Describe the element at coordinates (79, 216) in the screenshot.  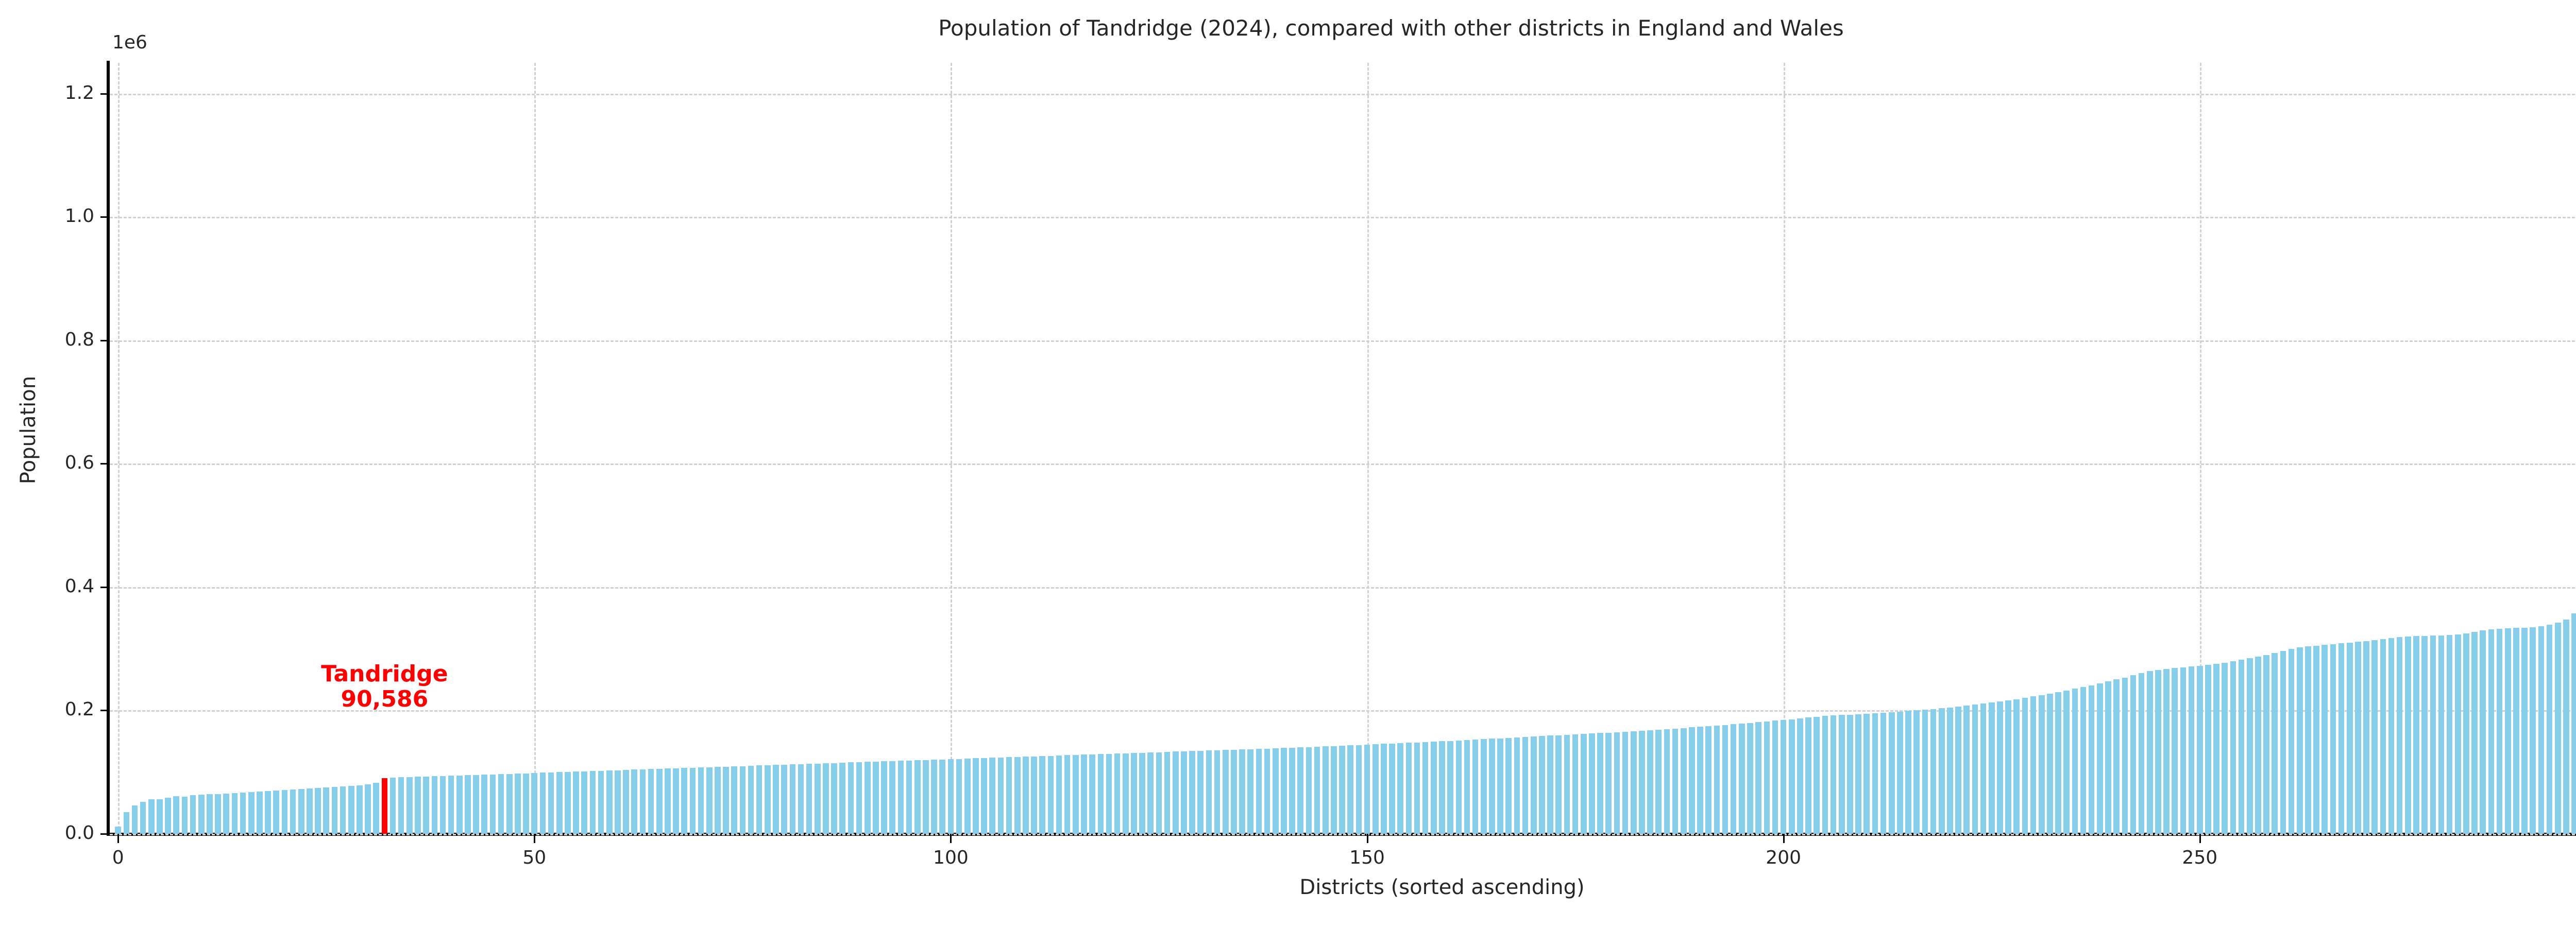
I see `y-tick-label: 1.0` at that location.